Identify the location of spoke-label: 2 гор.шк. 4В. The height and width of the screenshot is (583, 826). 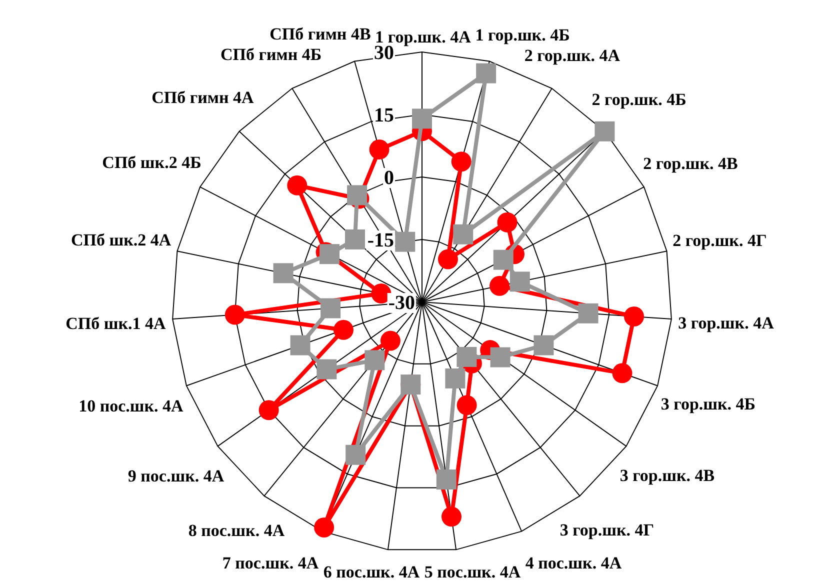
(690, 163).